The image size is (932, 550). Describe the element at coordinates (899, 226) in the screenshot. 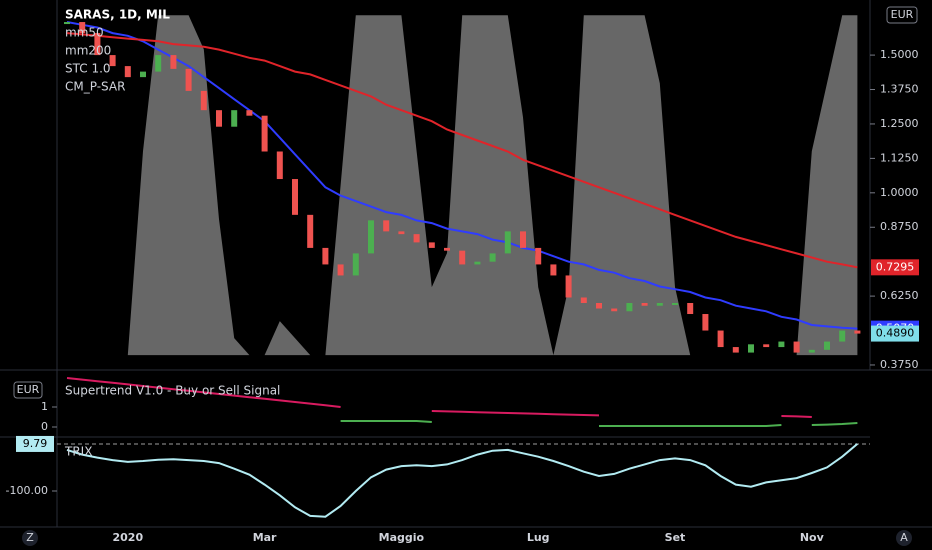

I see `y-tick-label: 0.8750` at that location.